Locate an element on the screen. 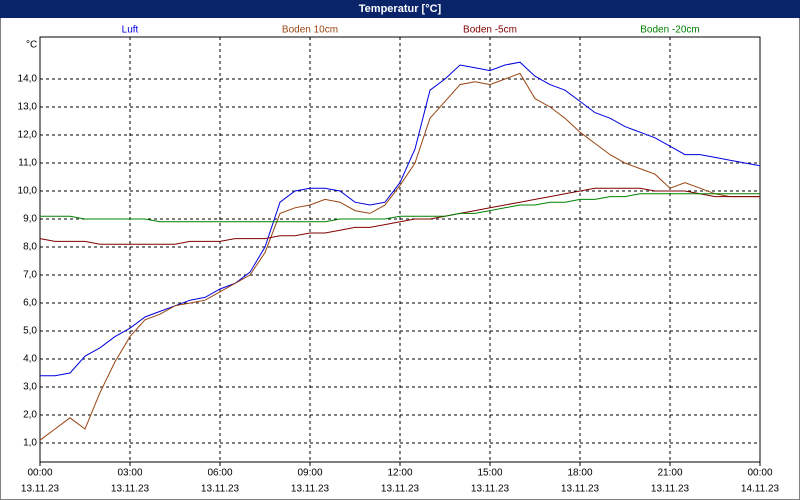 The width and height of the screenshot is (800, 500). y-tick-label: 1,0 is located at coordinates (30, 443).